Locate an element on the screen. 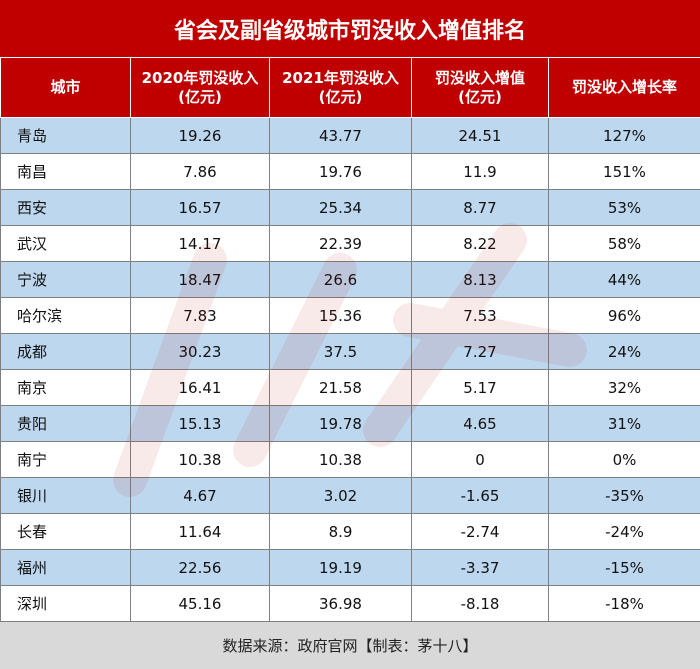 Image resolution: width=700 pixels, height=669 pixels. revenue-2020-cell: 22.56 is located at coordinates (200, 568).